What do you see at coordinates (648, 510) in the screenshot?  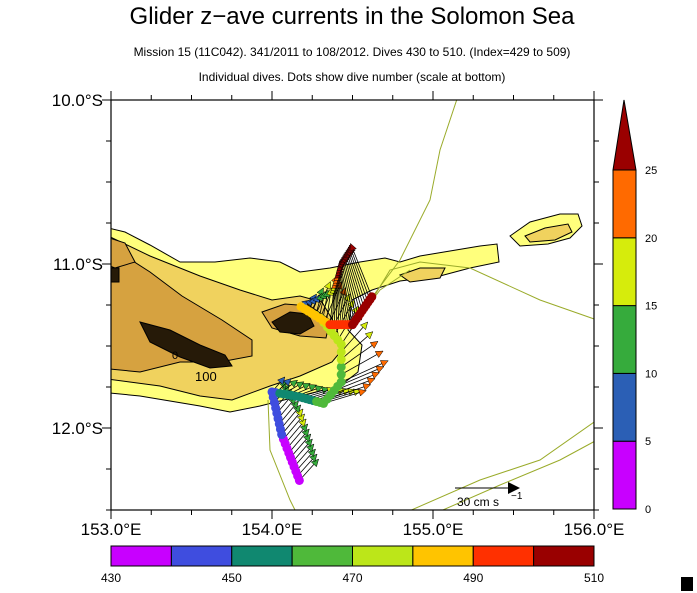 I see `speed-colorbar-tick: 0` at bounding box center [648, 510].